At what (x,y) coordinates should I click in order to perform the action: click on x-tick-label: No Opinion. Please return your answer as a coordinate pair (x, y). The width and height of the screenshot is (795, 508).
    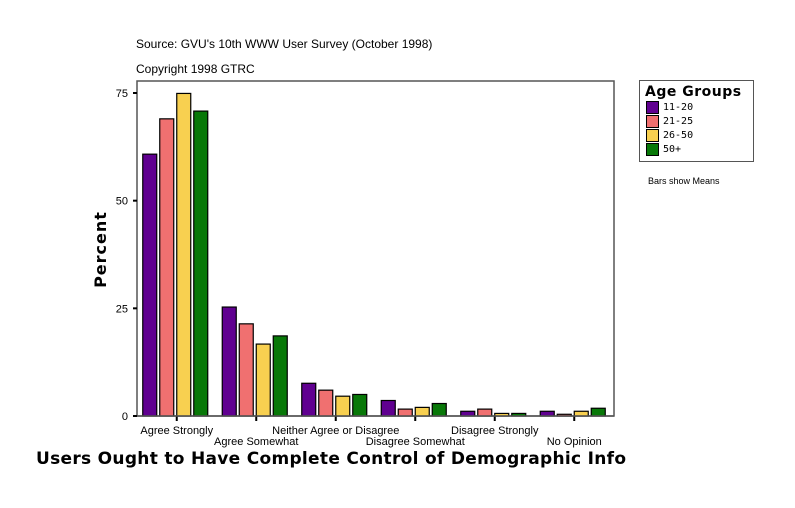
    Looking at the image, I should click on (574, 442).